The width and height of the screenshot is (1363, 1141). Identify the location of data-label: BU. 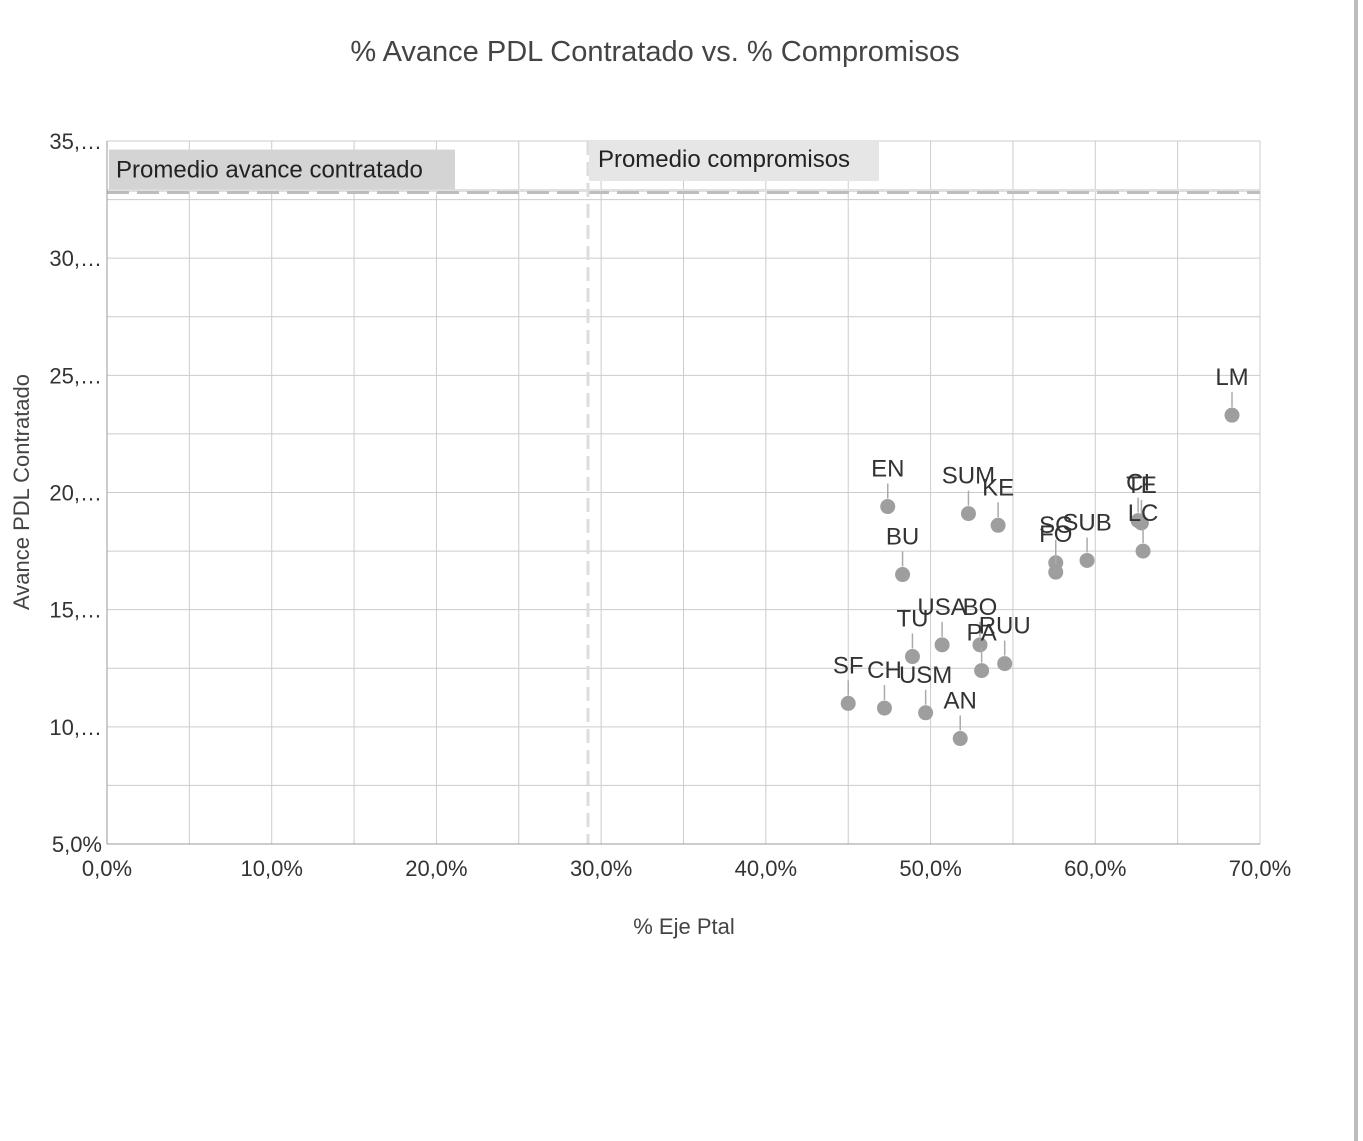
(902, 537).